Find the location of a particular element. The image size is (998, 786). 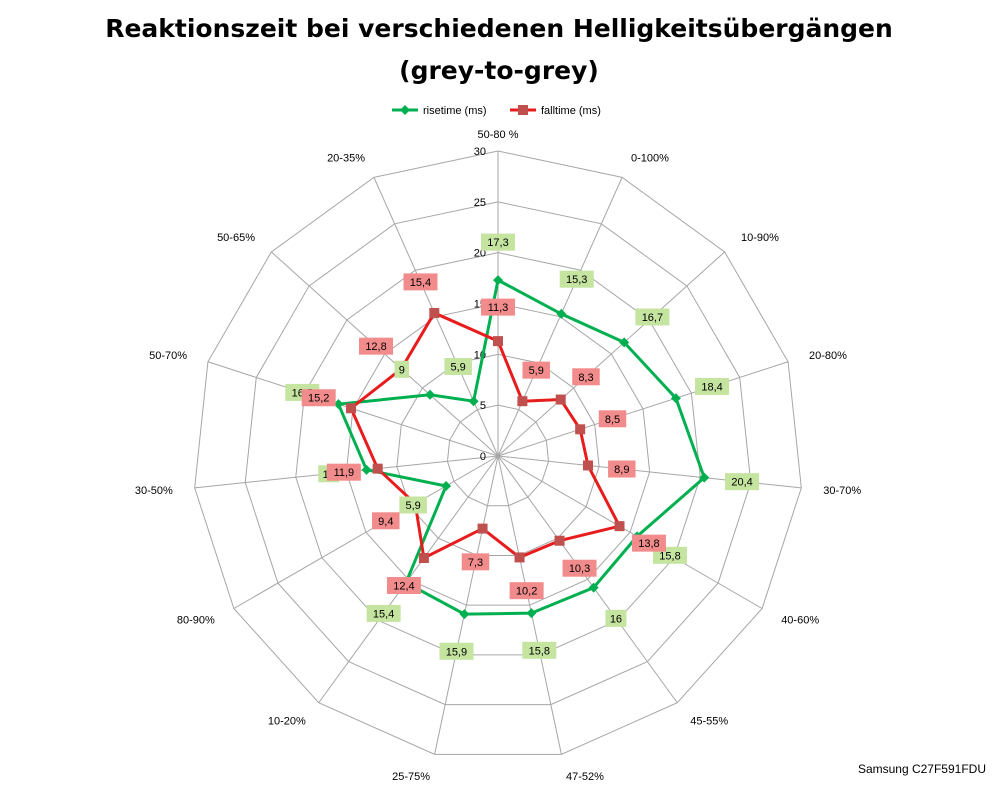

data-label: 8,5 is located at coordinates (612, 419).